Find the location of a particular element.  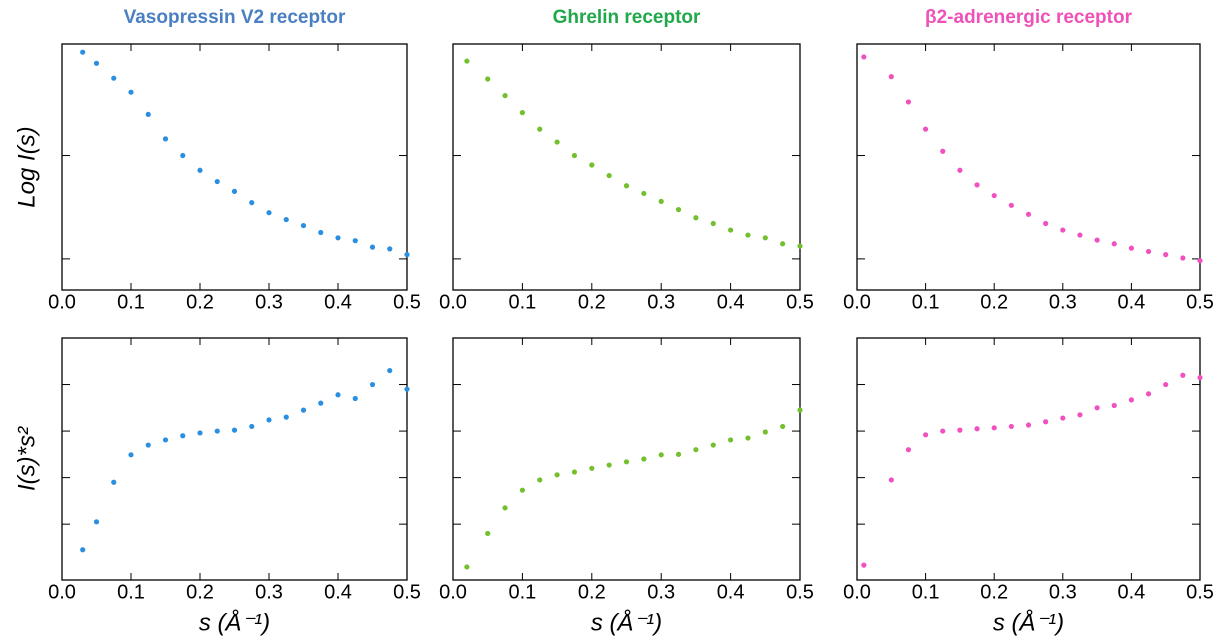

panel-title: Vasopressin V2 receptor is located at coordinates (235, 17).